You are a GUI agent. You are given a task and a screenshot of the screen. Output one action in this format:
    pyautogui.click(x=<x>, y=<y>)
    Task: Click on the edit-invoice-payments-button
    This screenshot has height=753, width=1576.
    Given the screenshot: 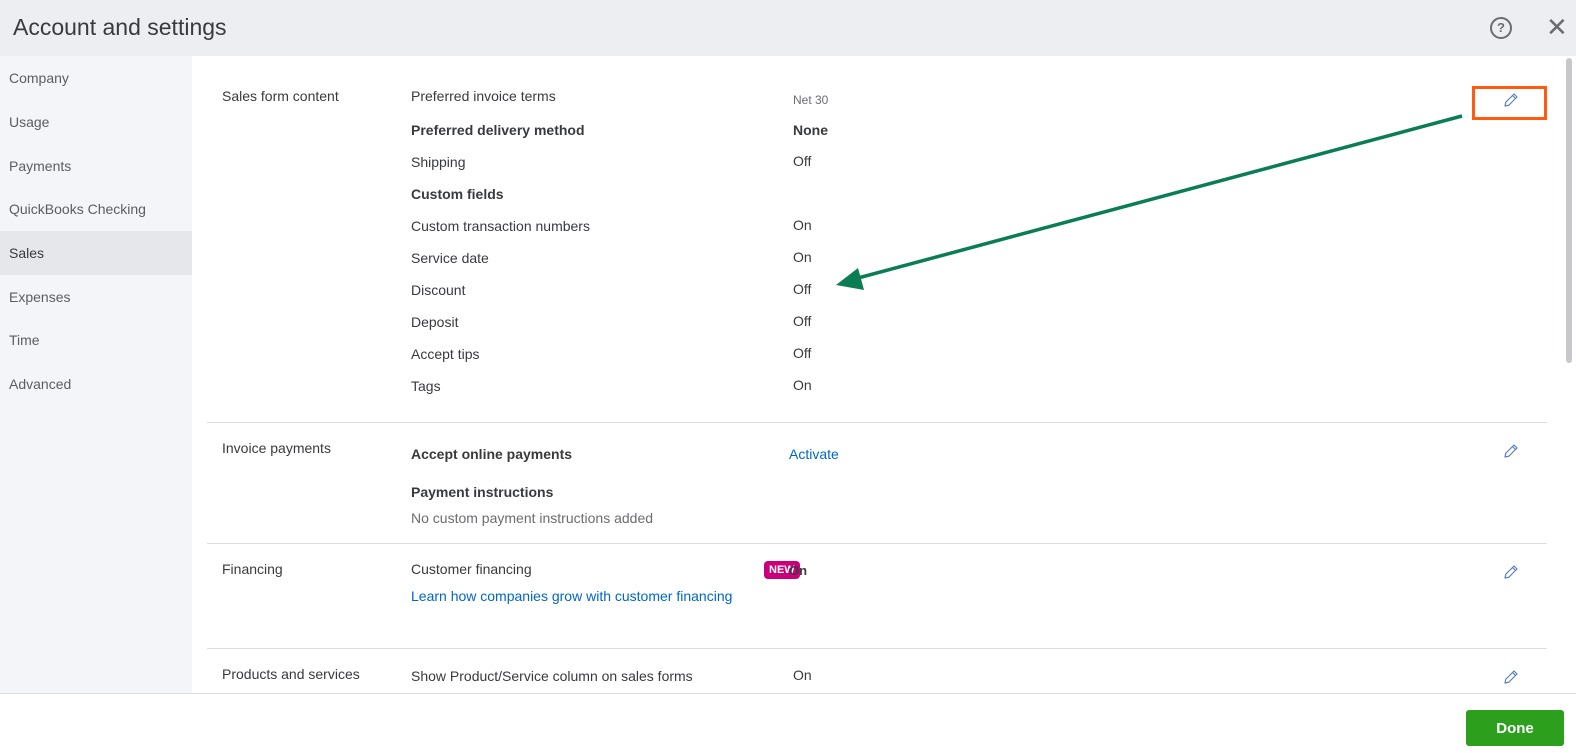 What is the action you would take?
    pyautogui.click(x=1511, y=451)
    